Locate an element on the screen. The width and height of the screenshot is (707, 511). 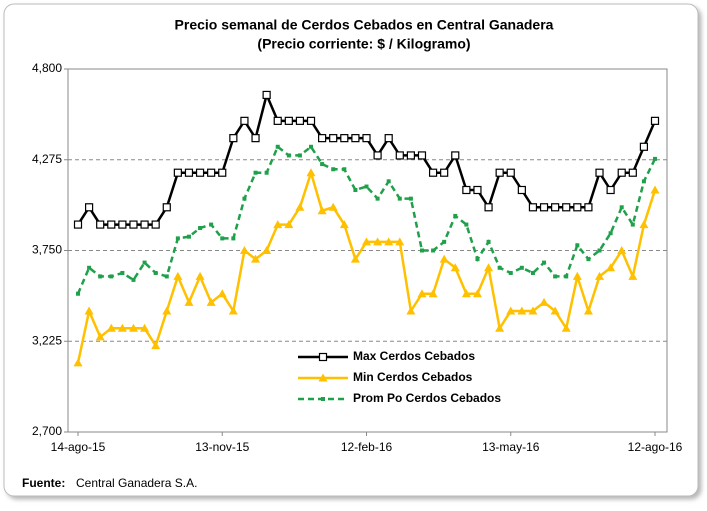
legend-label: Prom Po Cerdos Cebados is located at coordinates (427, 398).